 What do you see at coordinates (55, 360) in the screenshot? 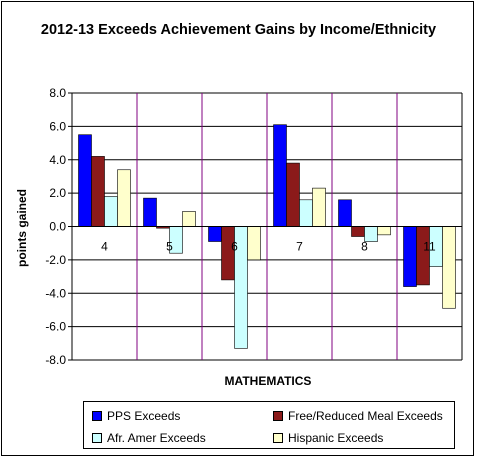
I see `y-tick-label: -8.0` at bounding box center [55, 360].